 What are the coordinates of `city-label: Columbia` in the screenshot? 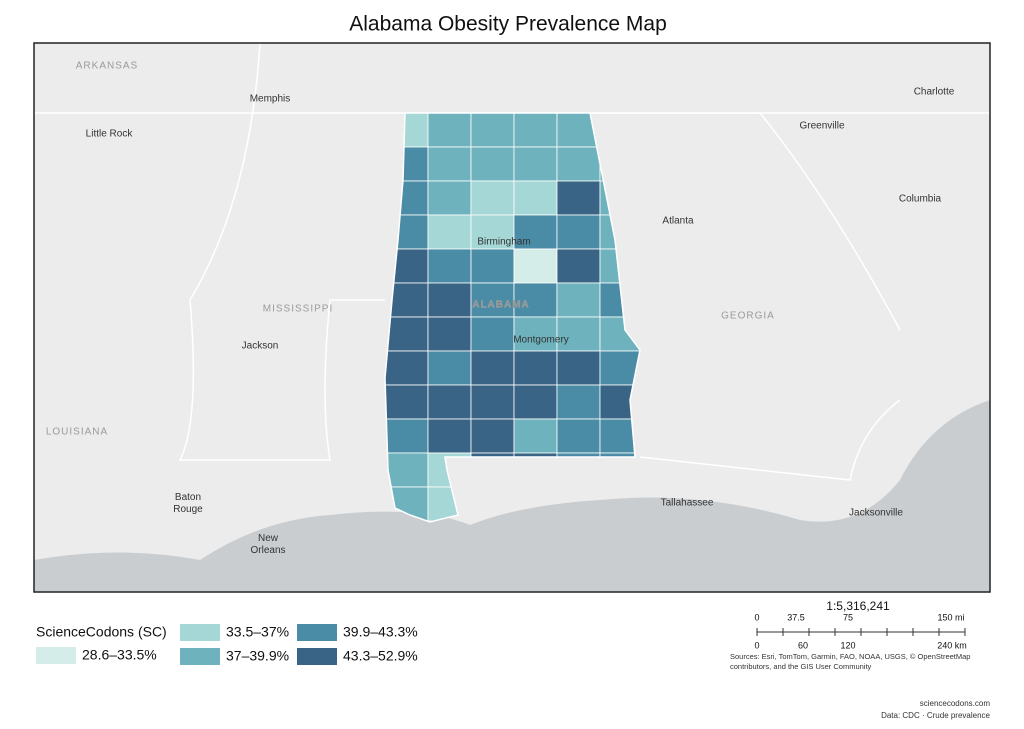 It's located at (920, 199).